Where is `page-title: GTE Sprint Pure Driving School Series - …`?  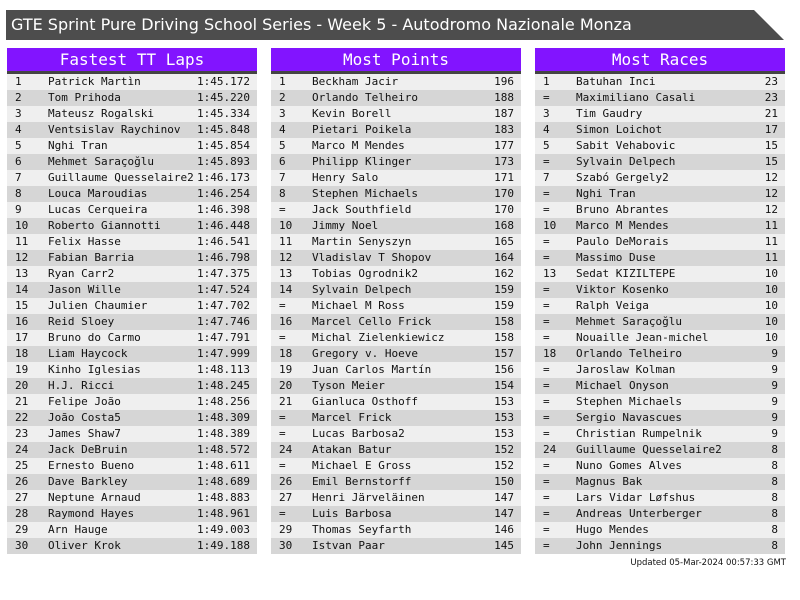 page-title: GTE Sprint Pure Driving School Series - … is located at coordinates (395, 25).